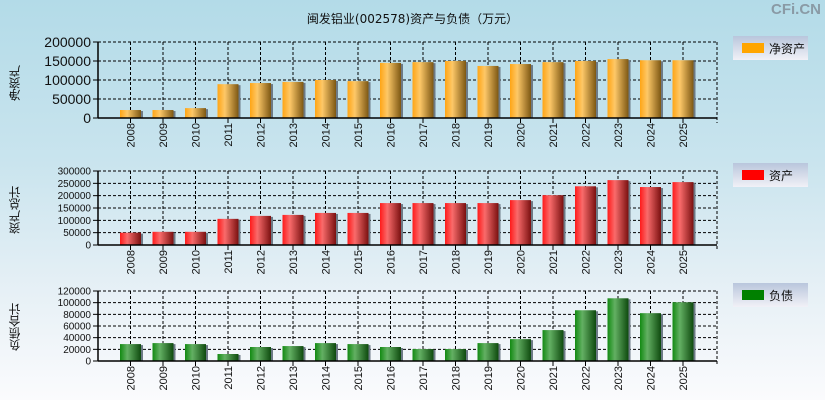 The height and width of the screenshot is (400, 825). What do you see at coordinates (75, 292) in the screenshot?
I see `y-tick-label: 120000` at bounding box center [75, 292].